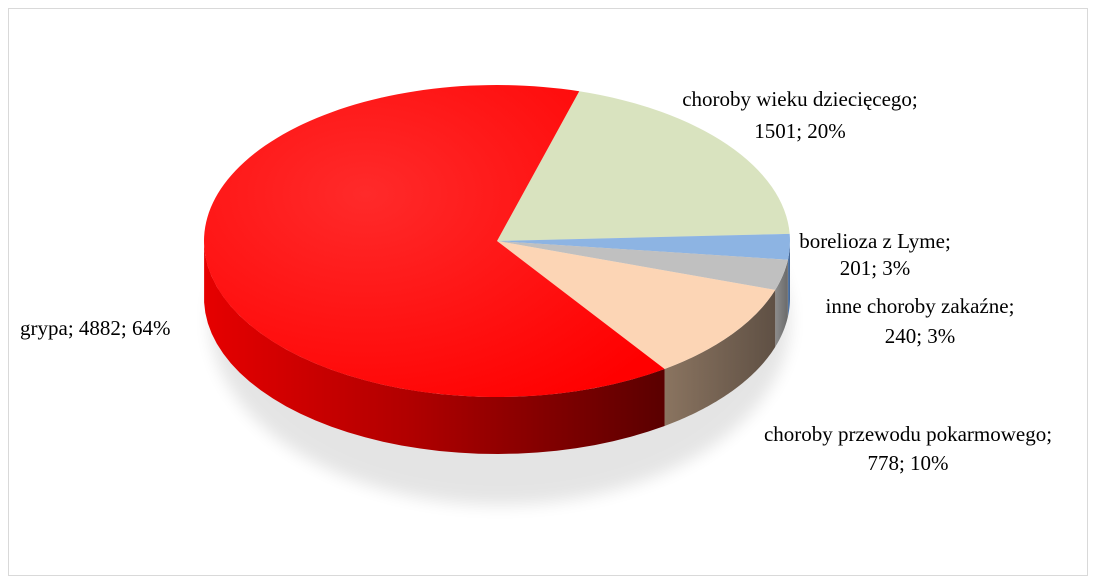  What do you see at coordinates (800, 131) in the screenshot?
I see `data-value-choroby-wieku-dzieciecego: 1501; 20%` at bounding box center [800, 131].